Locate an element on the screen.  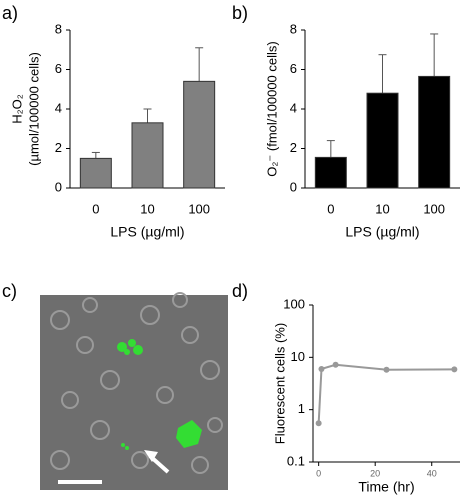
arrow is located at coordinates (157, 462).